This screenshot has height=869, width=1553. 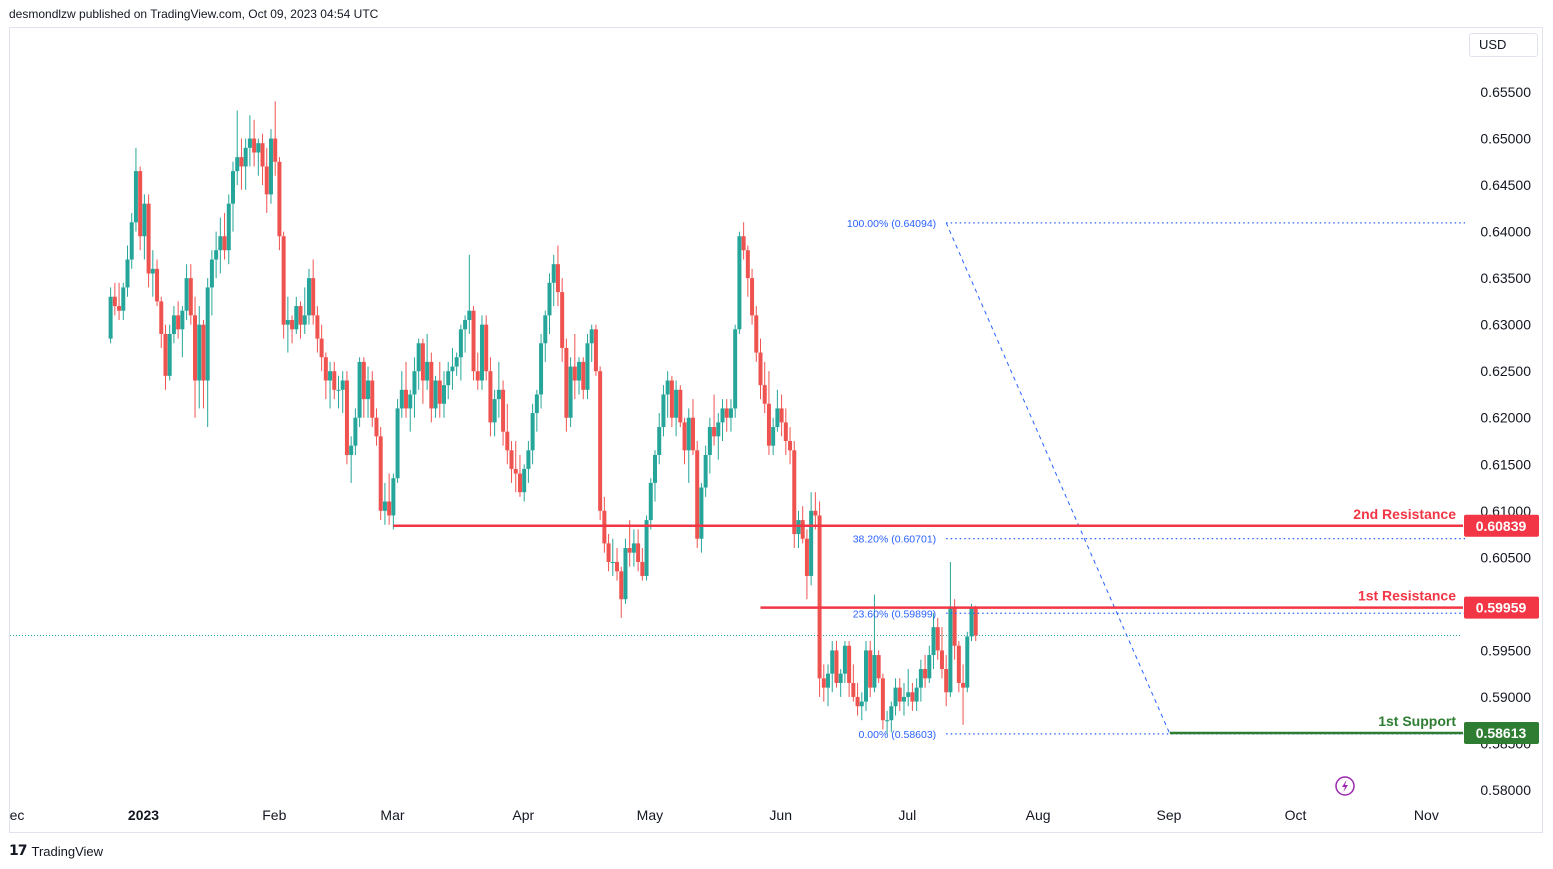 I want to click on currency-selector: USD, so click(x=1503, y=45).